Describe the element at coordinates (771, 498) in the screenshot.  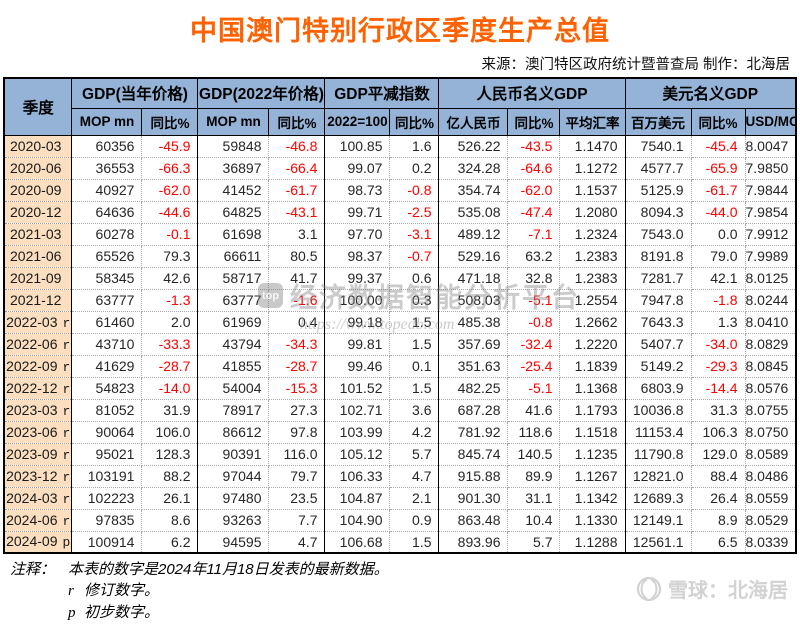
I see `value-cell: 8.0559` at that location.